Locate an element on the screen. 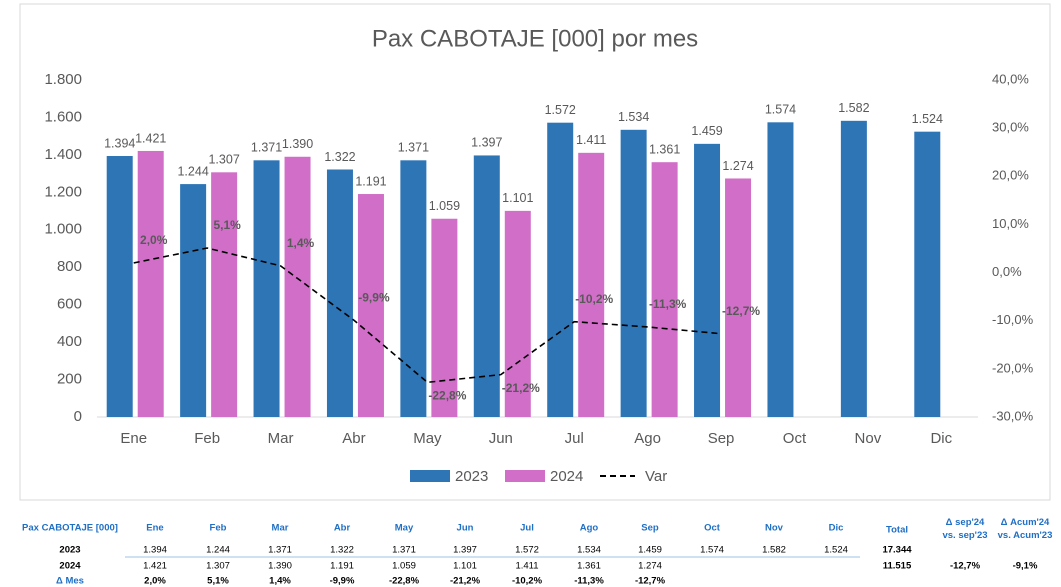  cell: 1.390 is located at coordinates (280, 566).